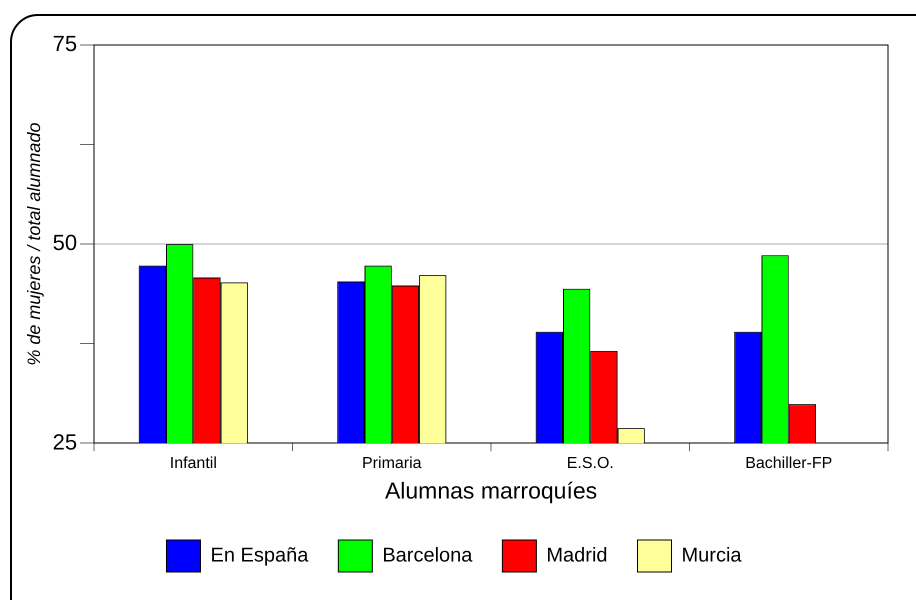 The image size is (916, 600). What do you see at coordinates (788, 463) in the screenshot?
I see `x-tick-label: Bachiller-FP` at bounding box center [788, 463].